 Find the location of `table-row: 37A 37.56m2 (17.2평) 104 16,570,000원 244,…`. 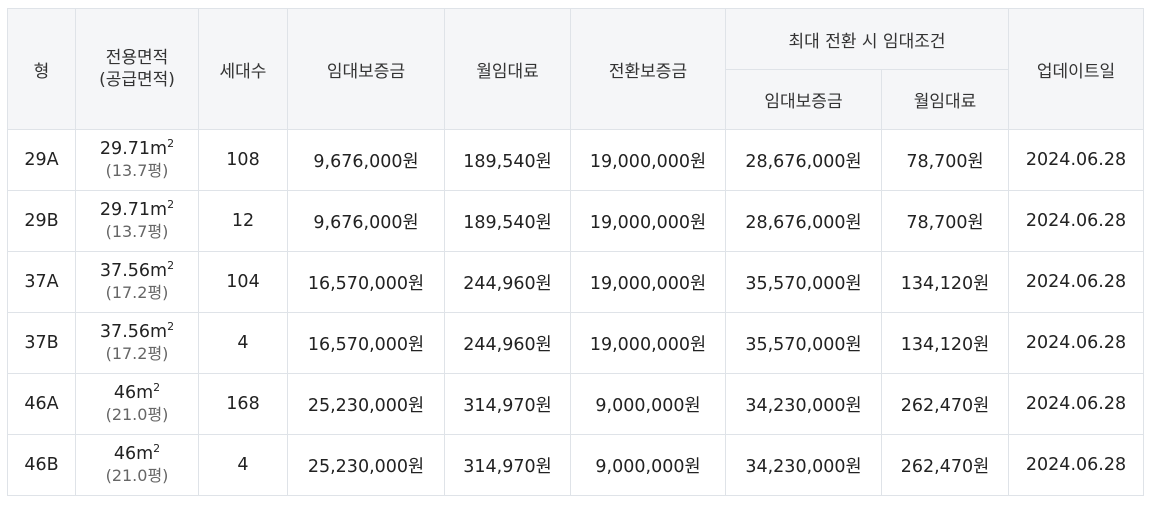

table-row: 37A 37.56m2 (17.2평) 104 16,570,000원 244,… is located at coordinates (576, 282).